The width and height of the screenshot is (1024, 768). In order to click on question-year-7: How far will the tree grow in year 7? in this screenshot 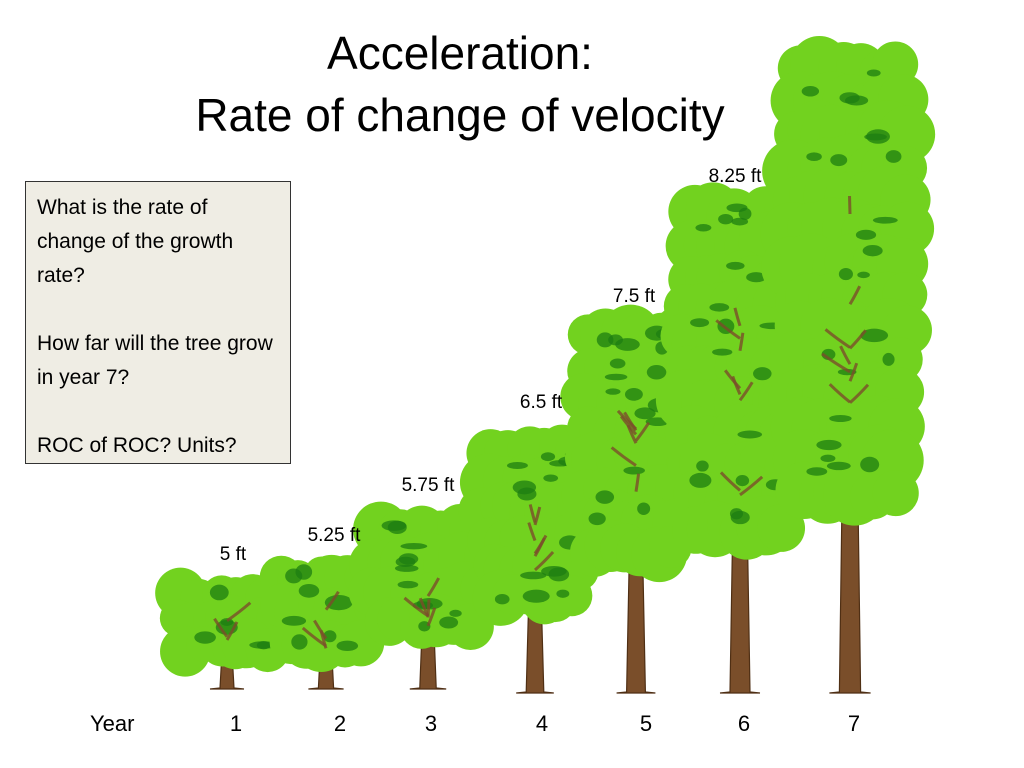, I will do `click(155, 360)`.